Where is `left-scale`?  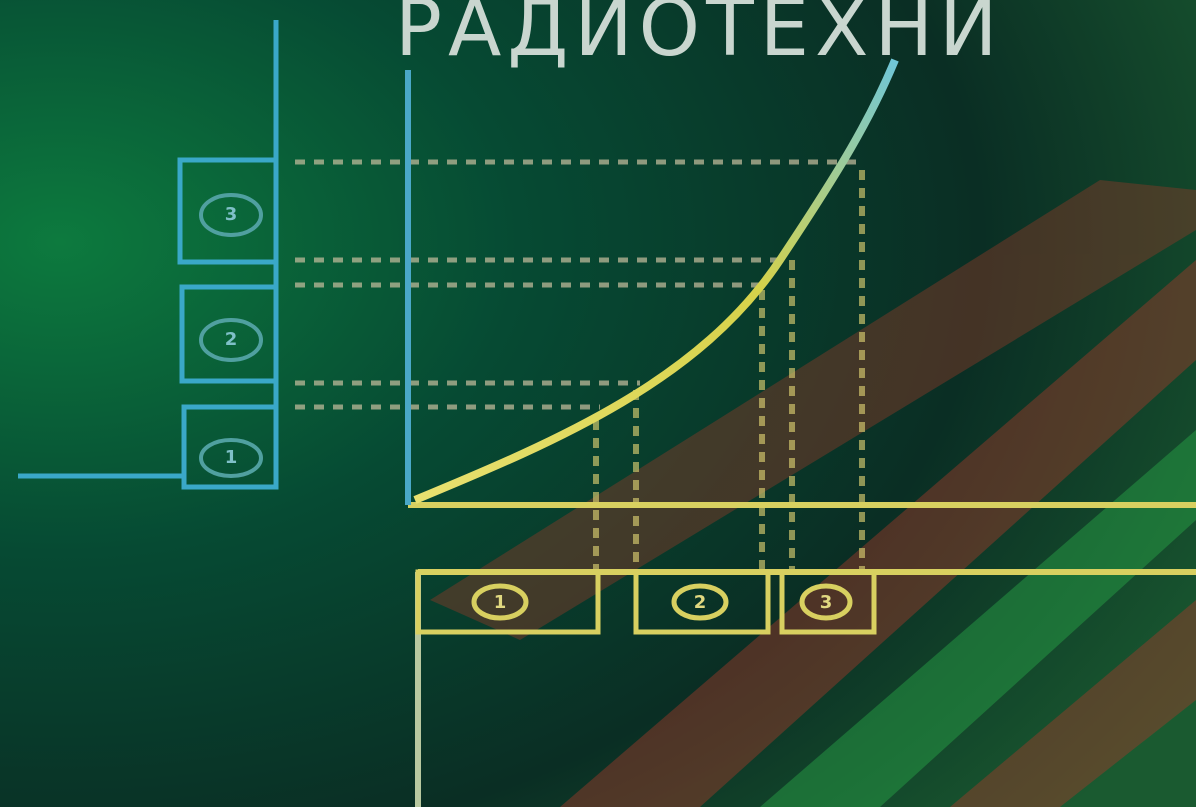 left-scale is located at coordinates (148, 255).